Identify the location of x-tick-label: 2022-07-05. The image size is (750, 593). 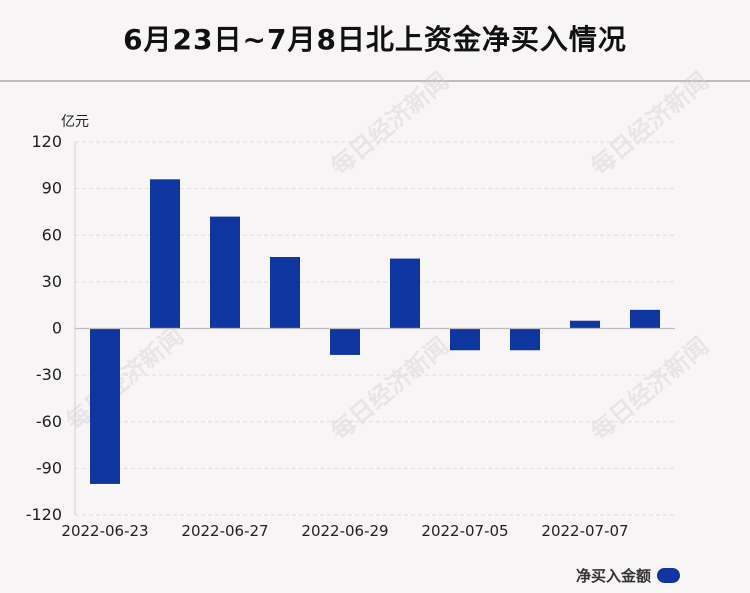
(464, 531).